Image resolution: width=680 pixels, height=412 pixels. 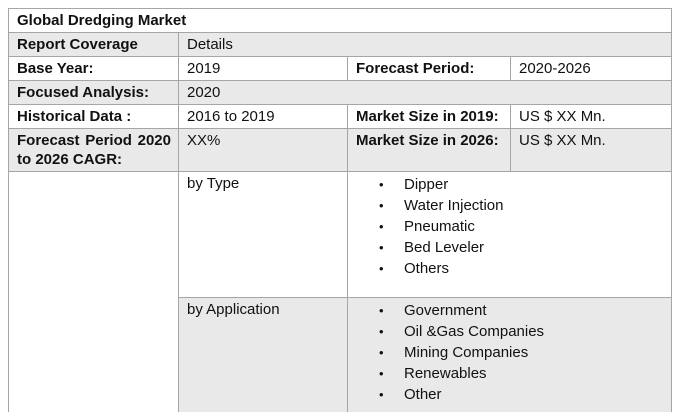 I want to click on market-size-2019-label: Market Size in 2019:, so click(x=429, y=116).